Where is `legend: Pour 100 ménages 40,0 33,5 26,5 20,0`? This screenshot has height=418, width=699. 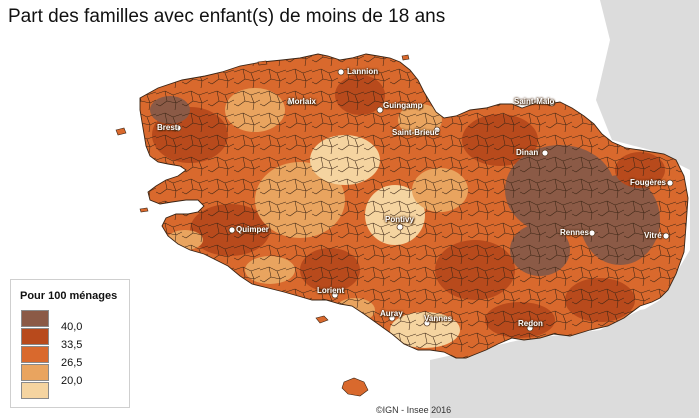
legend: Pour 100 ménages 40,0 33,5 26,5 20,0 is located at coordinates (70, 343).